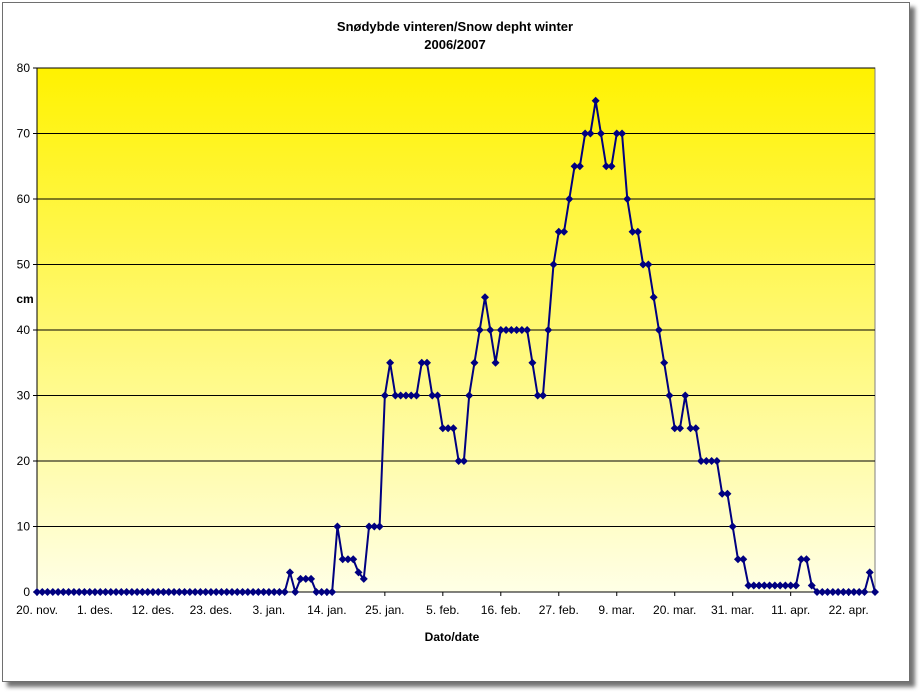  What do you see at coordinates (24, 299) in the screenshot?
I see `y-axis-label: cm` at bounding box center [24, 299].